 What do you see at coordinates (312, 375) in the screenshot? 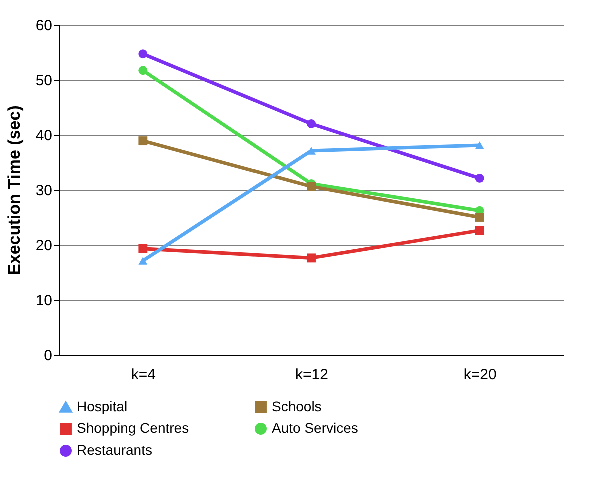
I see `x-tick-label: k=12` at bounding box center [312, 375].